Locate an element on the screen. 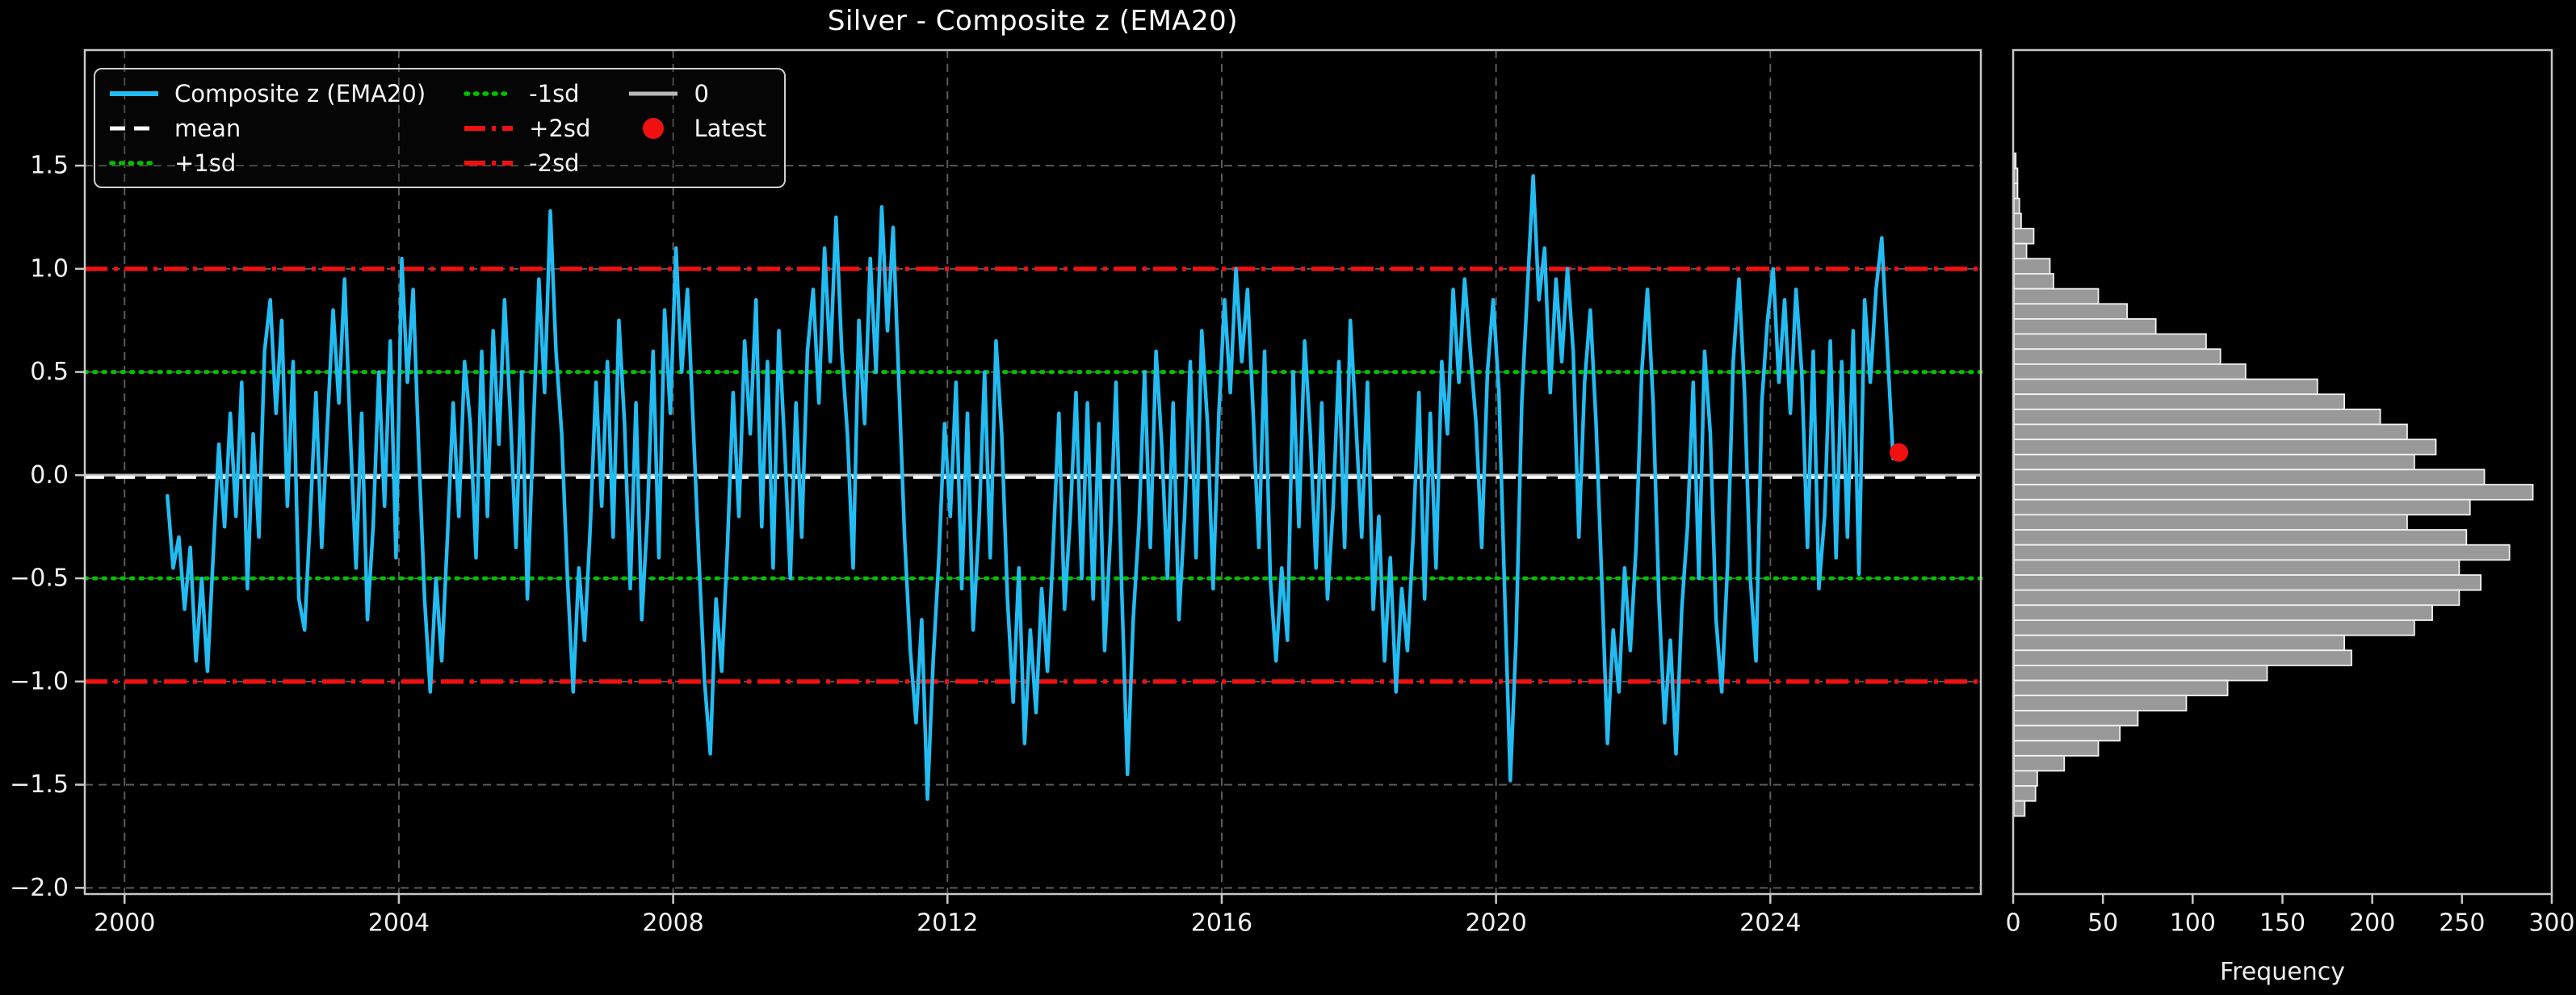 This screenshot has width=2576, height=995. legend-line-minus1sd-icon is located at coordinates (489, 93).